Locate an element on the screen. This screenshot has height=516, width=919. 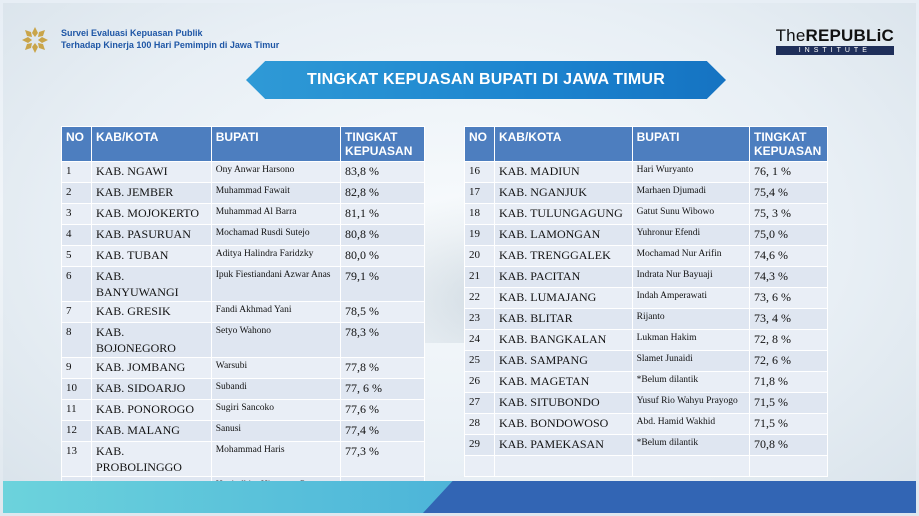
ornament-logo-icon is located at coordinates (35, 40).